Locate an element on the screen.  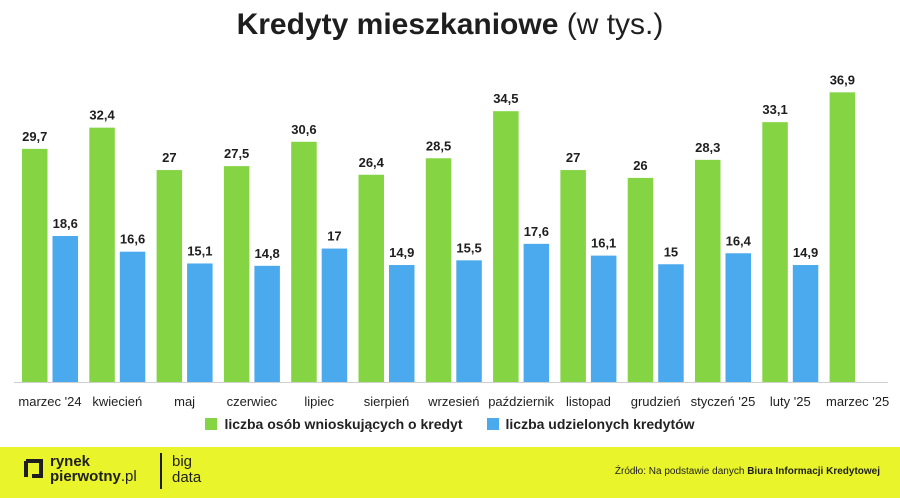
x-tick-label-10: styczeń '25 is located at coordinates (723, 401).